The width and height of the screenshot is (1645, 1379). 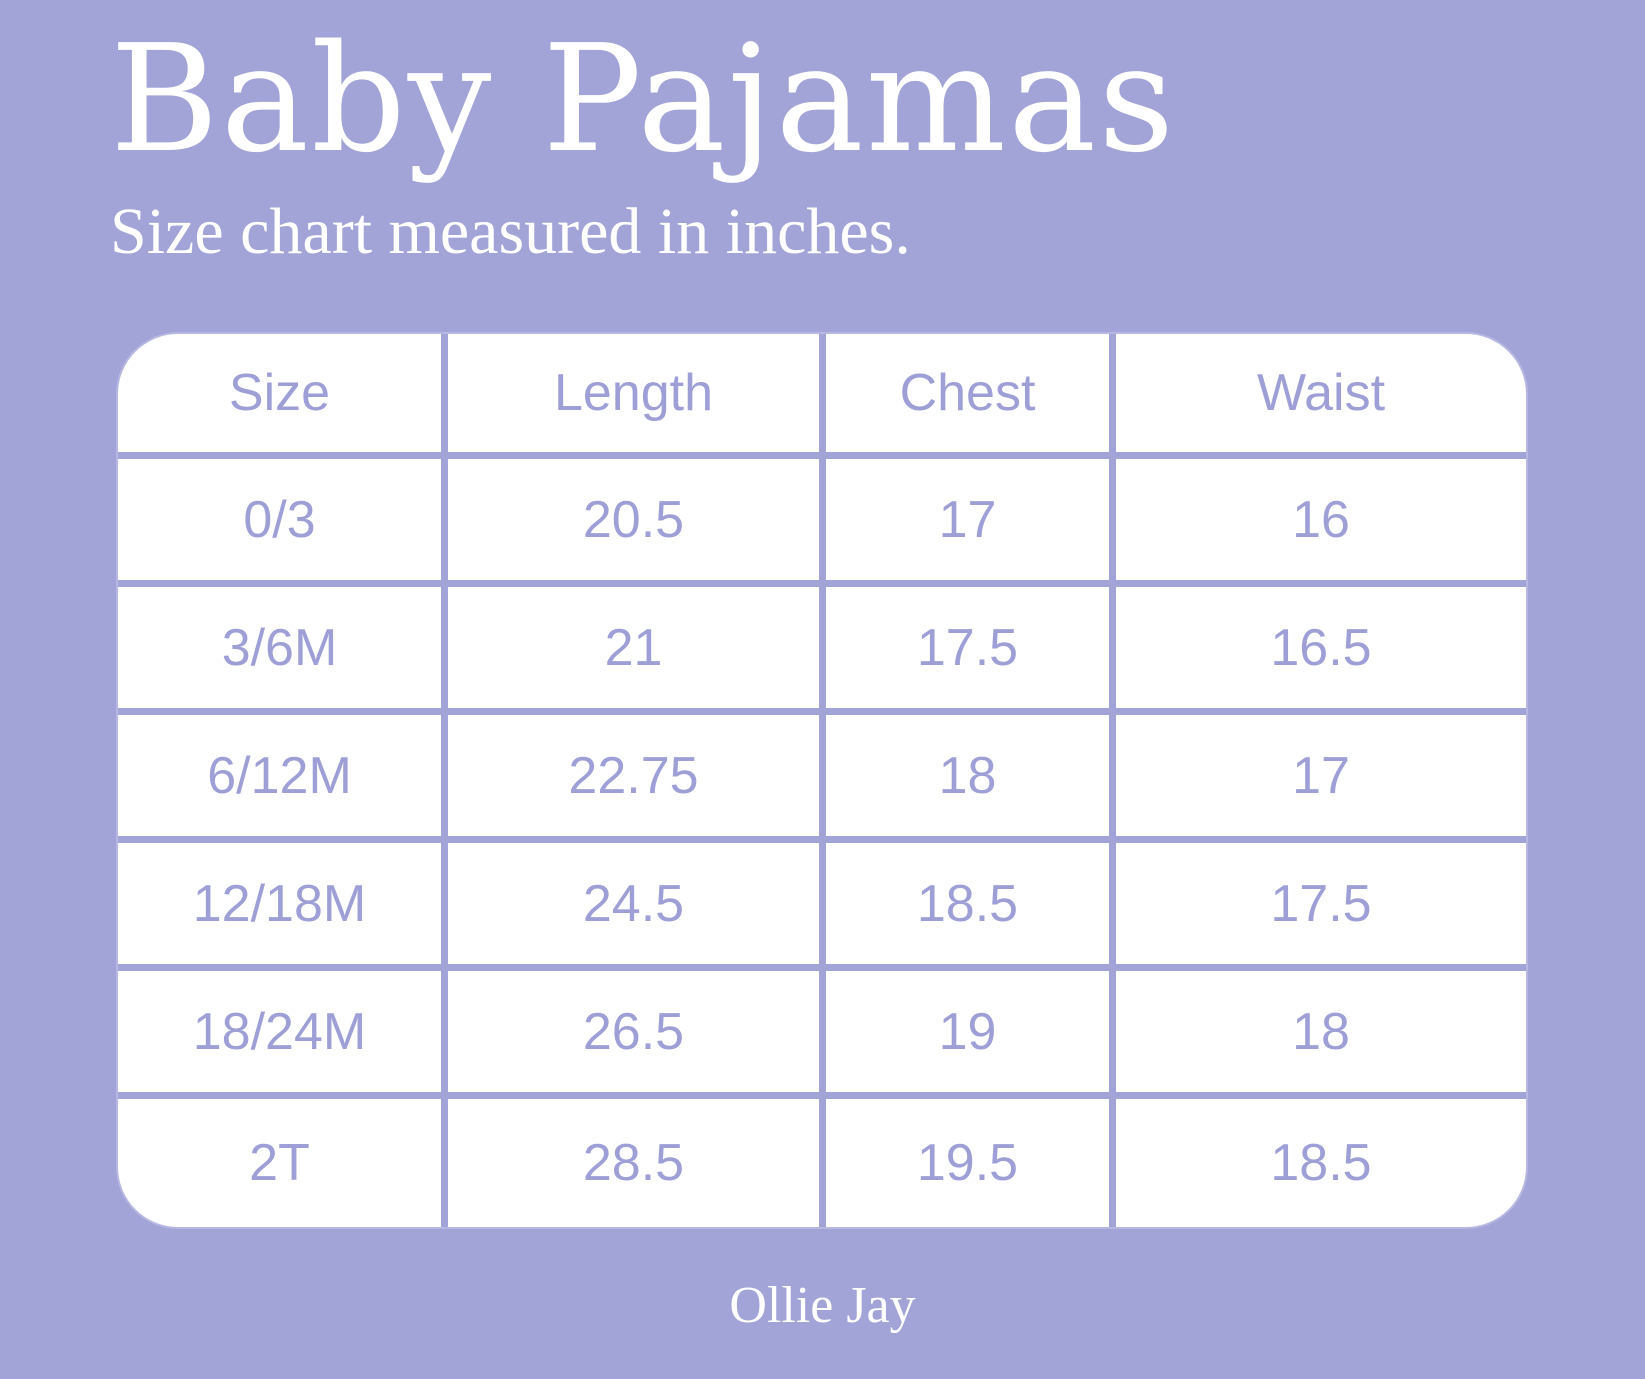 What do you see at coordinates (283, 1163) in the screenshot?
I see `table-cell: 2T` at bounding box center [283, 1163].